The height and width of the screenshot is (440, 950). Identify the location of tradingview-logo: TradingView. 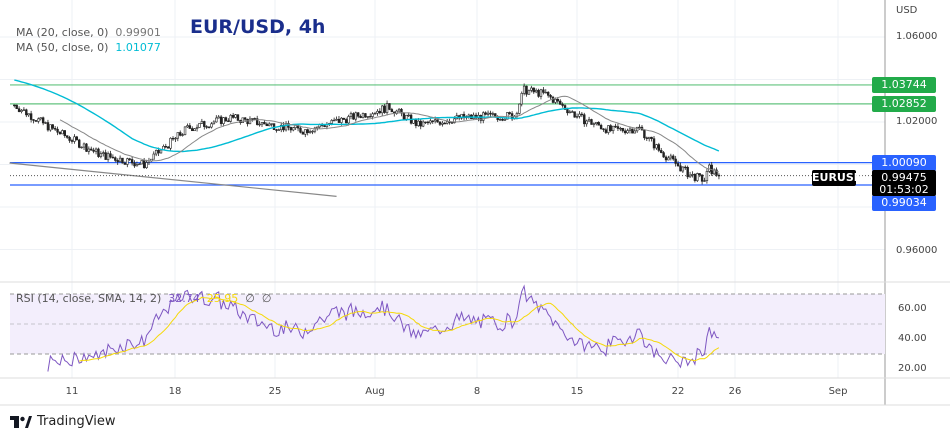
(63, 421).